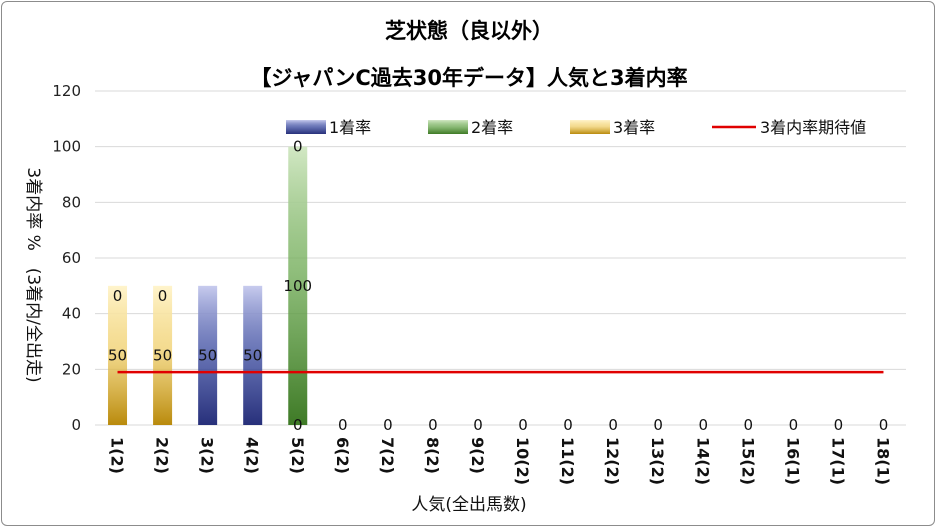 Image resolution: width=938 pixels, height=529 pixels. What do you see at coordinates (298, 147) in the screenshot?
I see `data-label-3着率: 0` at bounding box center [298, 147].